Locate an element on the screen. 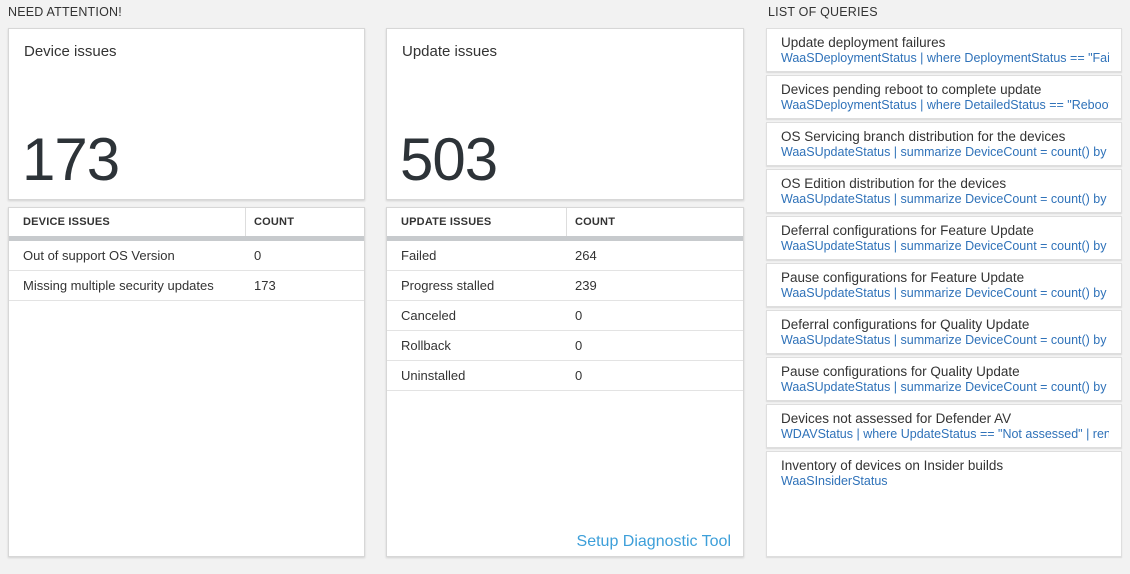  update-issues-count: 503 is located at coordinates (449, 159).